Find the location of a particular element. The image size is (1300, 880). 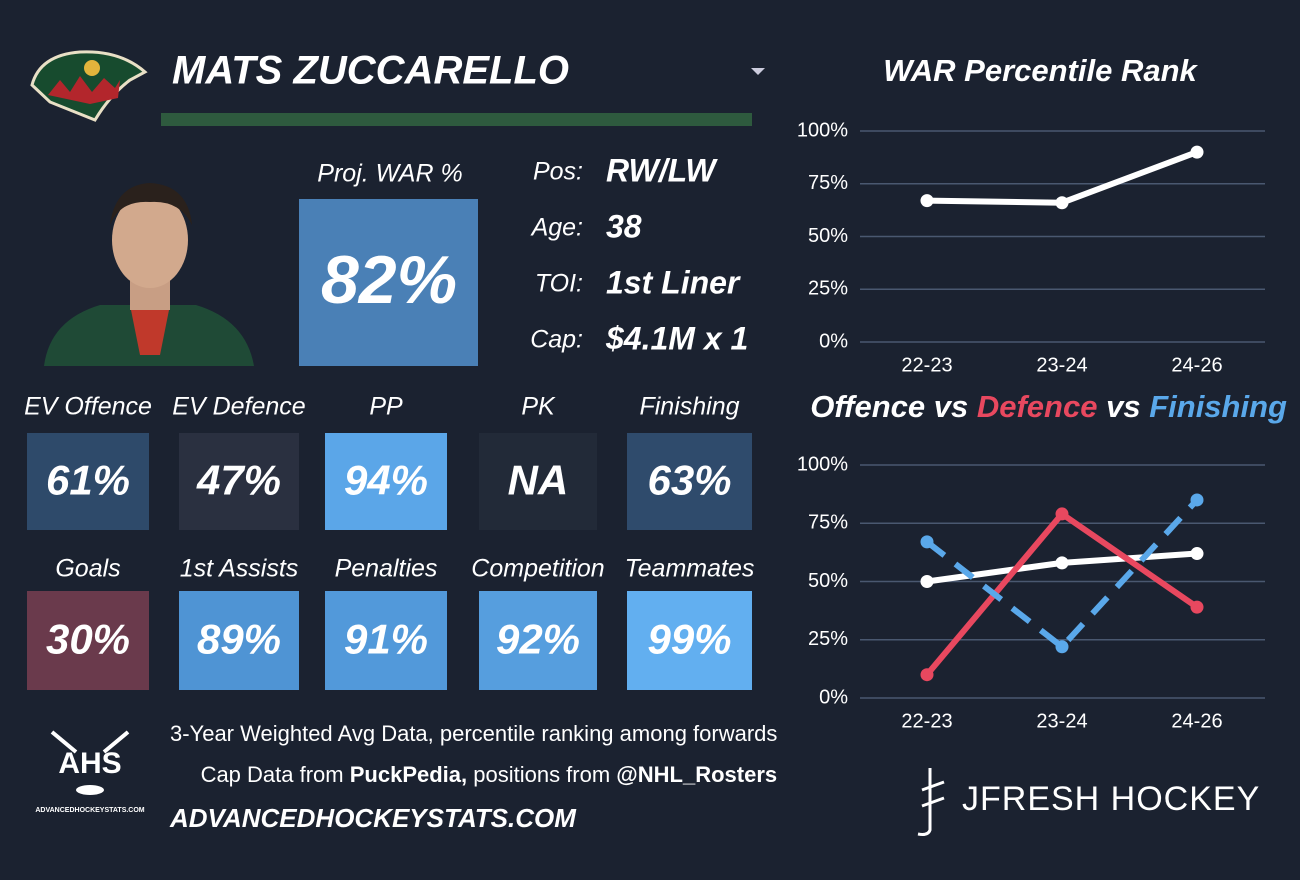

jfresh-logo is located at coordinates (931, 802).